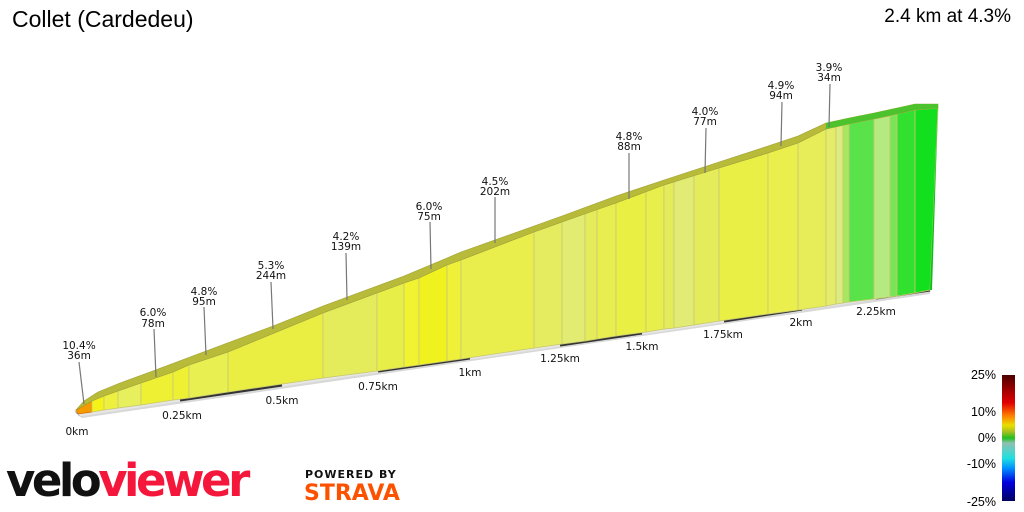 This screenshot has height=512, width=1024. What do you see at coordinates (346, 237) in the screenshot?
I see `segment-5-gradient: 4.2%` at bounding box center [346, 237].